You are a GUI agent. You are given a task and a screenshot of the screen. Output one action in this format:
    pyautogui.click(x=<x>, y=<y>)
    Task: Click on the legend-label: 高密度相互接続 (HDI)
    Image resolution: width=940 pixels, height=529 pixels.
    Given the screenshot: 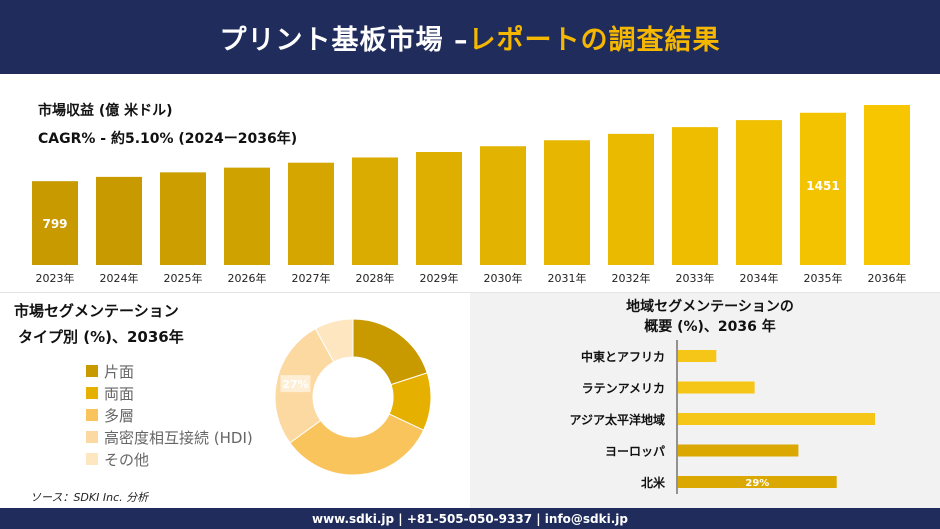 What is the action you would take?
    pyautogui.click(x=178, y=437)
    